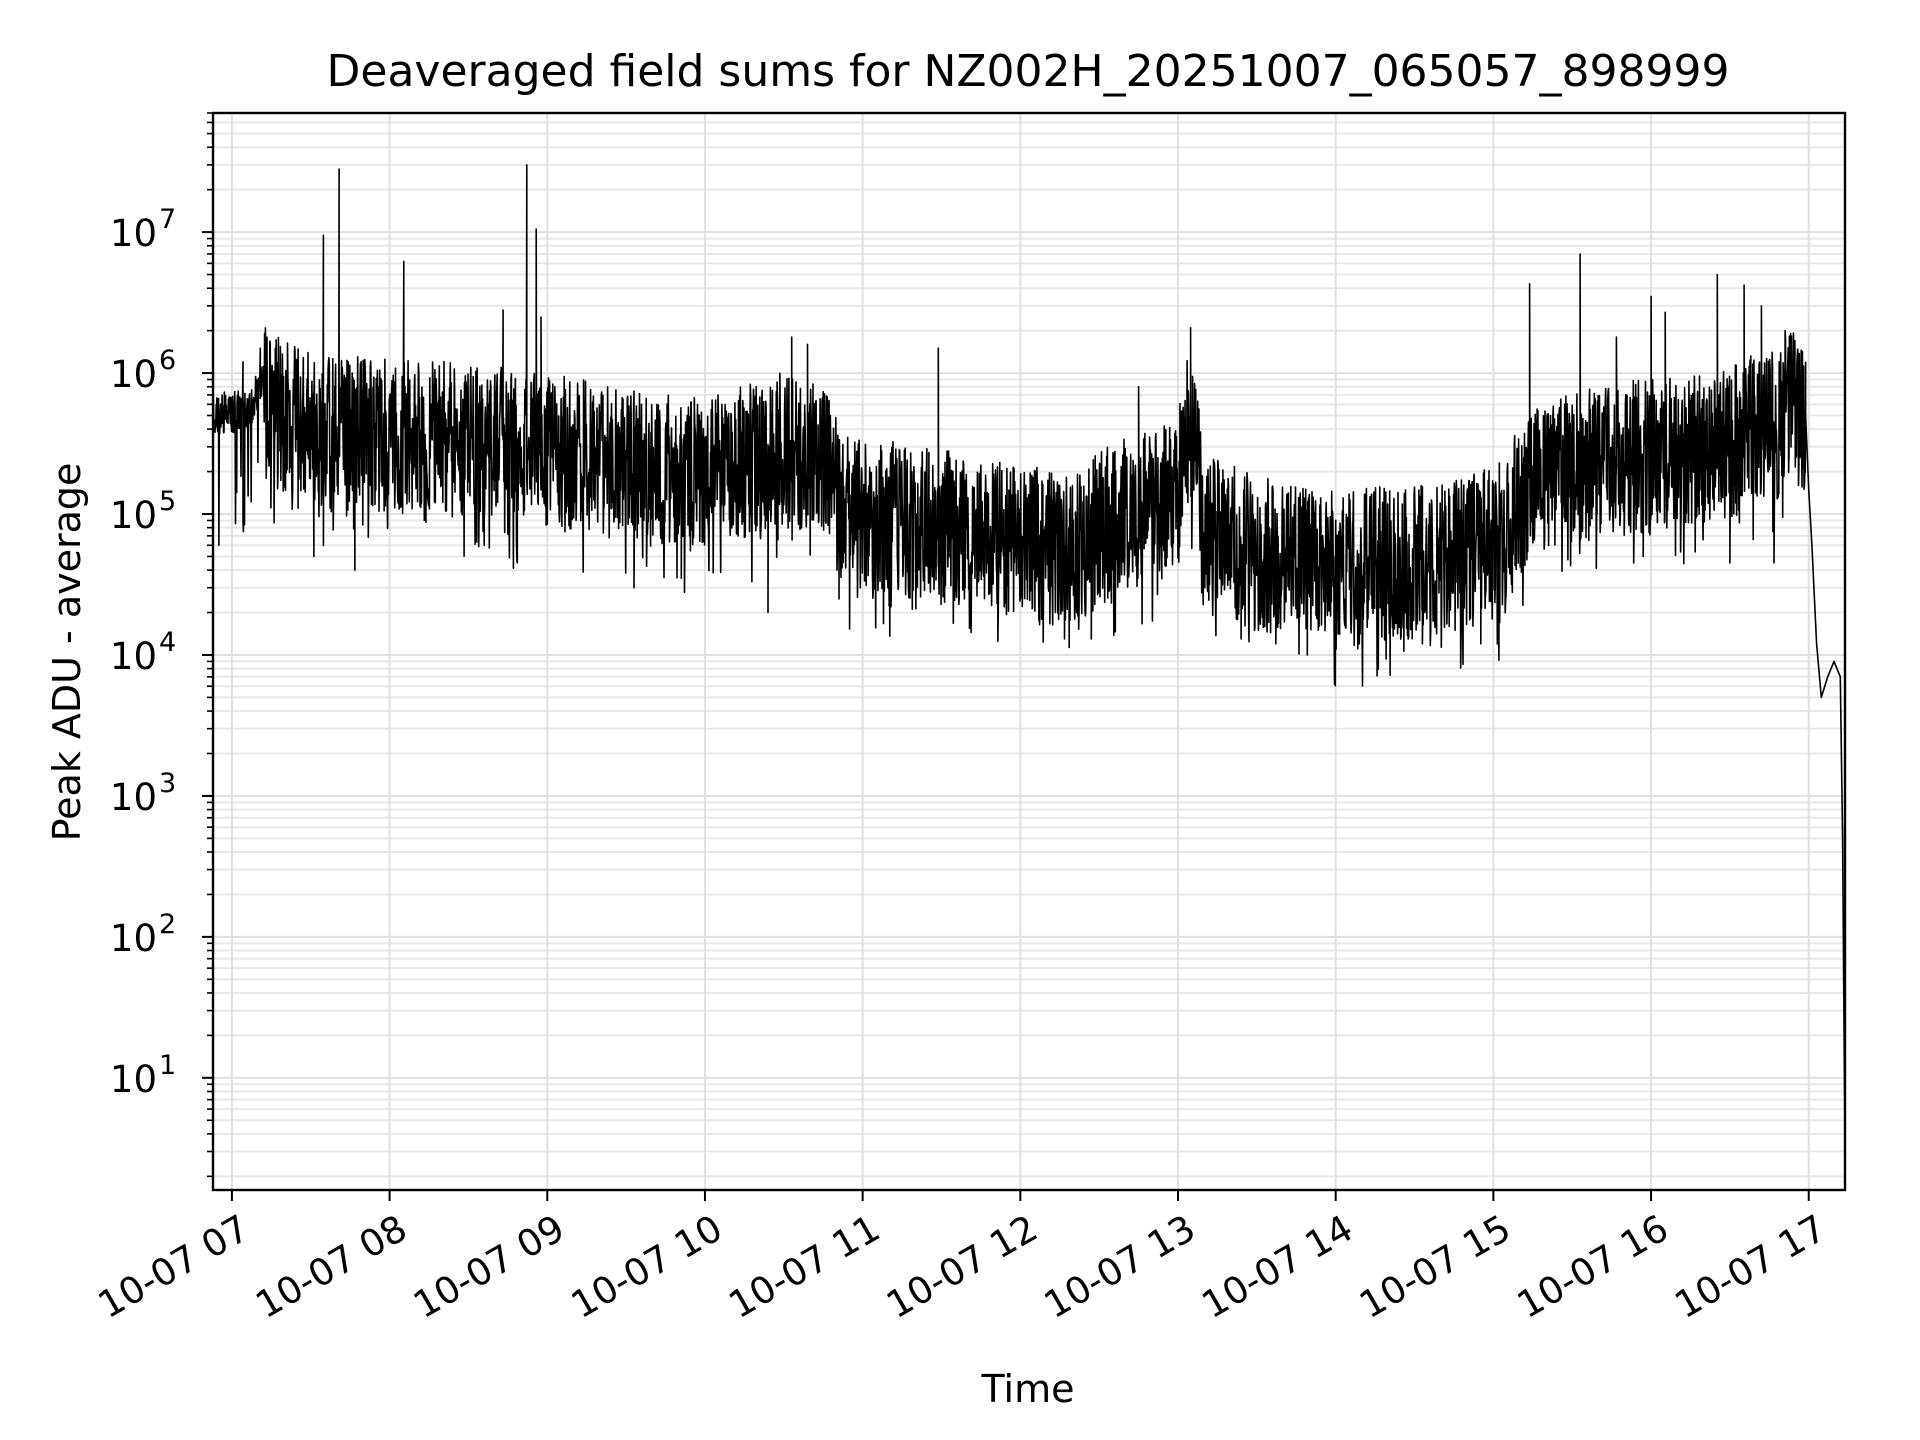  What do you see at coordinates (167, 1065) in the screenshot?
I see `y-tick-exponent: 1` at bounding box center [167, 1065].